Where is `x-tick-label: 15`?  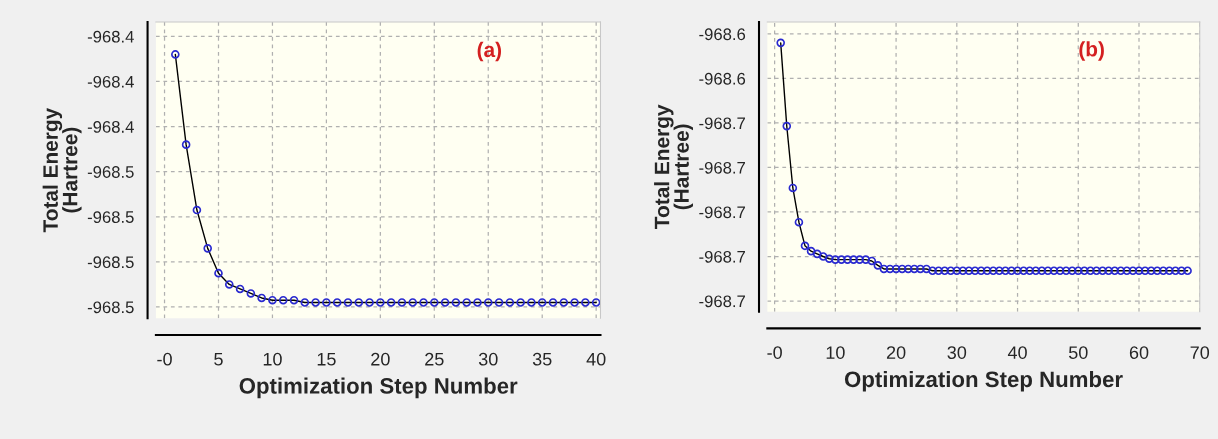 x-tick-label: 15 is located at coordinates (326, 359).